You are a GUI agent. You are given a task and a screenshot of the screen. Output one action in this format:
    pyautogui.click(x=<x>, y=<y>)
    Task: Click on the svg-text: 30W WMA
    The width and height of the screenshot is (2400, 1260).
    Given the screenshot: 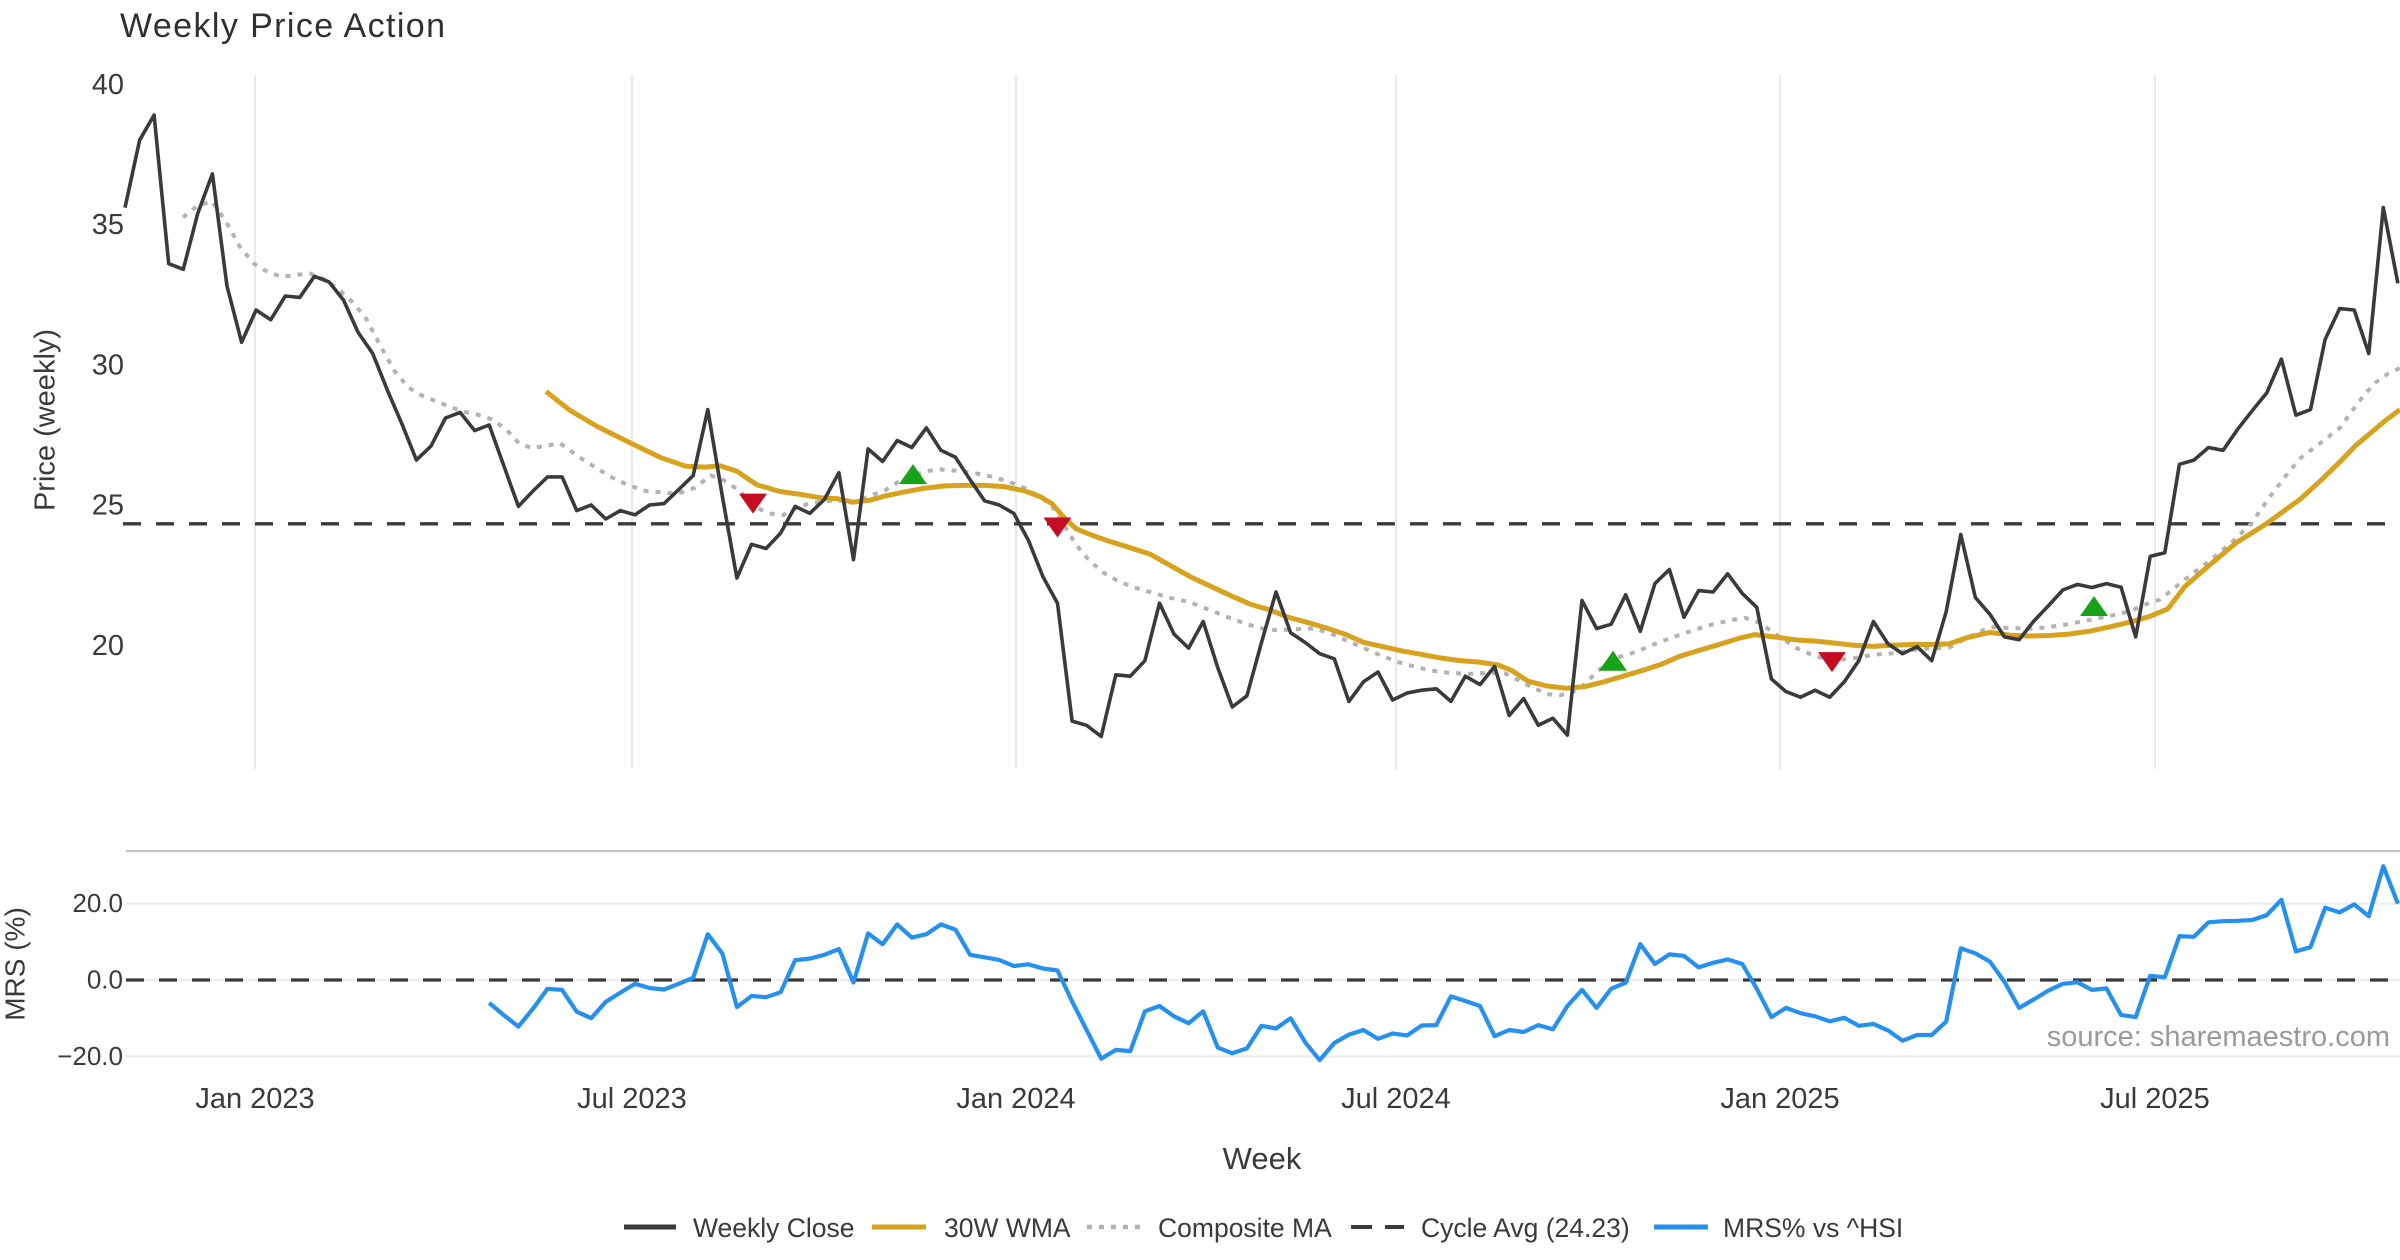 What is the action you would take?
    pyautogui.click(x=1007, y=1228)
    